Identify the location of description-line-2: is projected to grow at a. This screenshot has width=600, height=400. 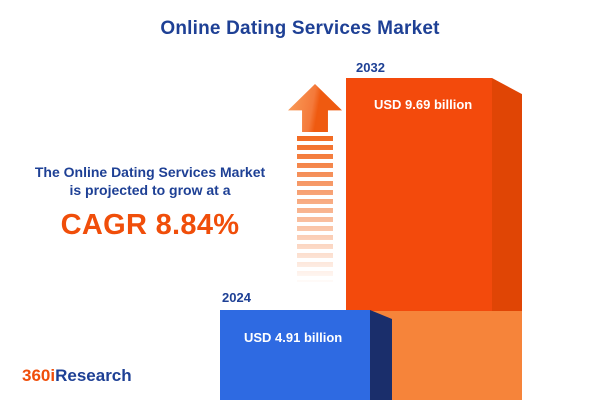
(150, 190).